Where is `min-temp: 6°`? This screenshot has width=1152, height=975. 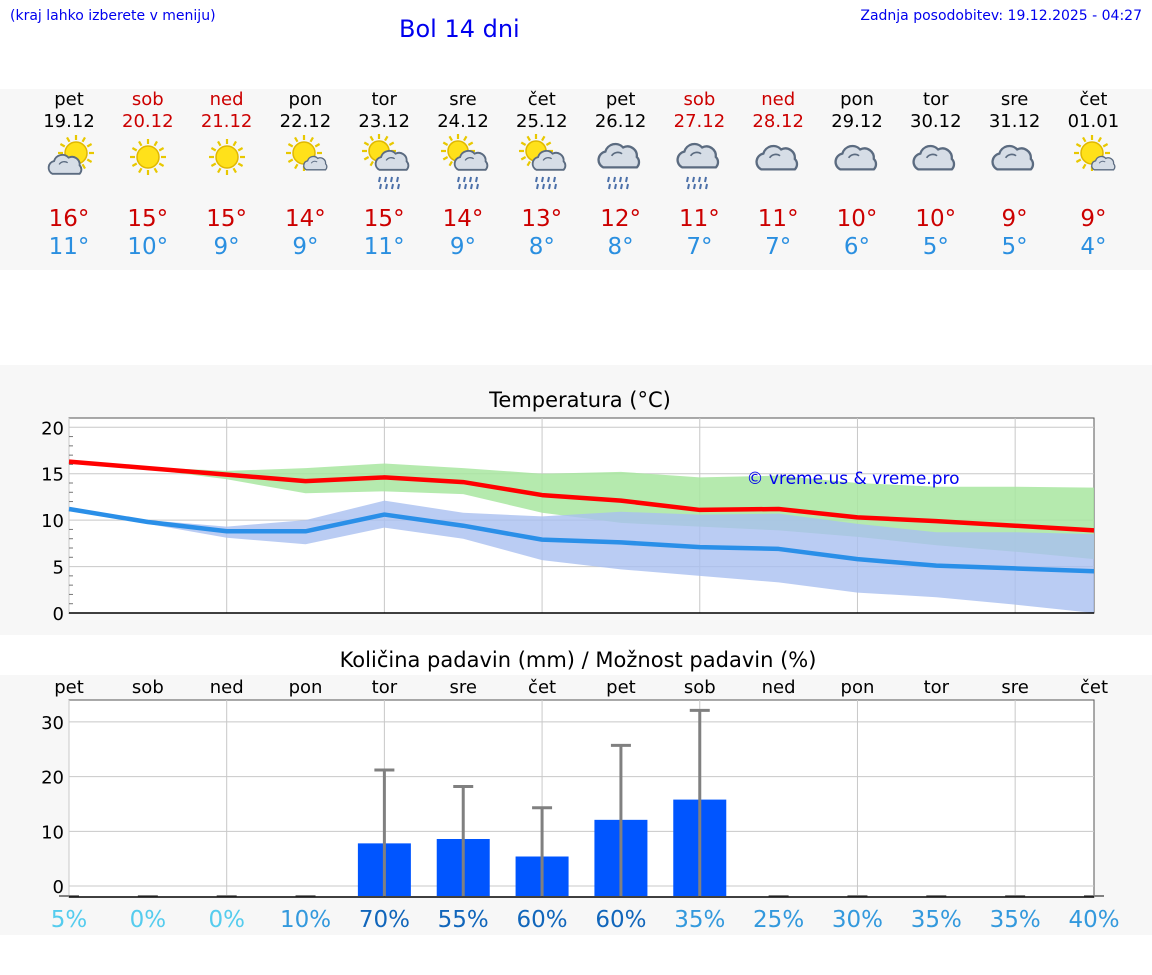 min-temp: 6° is located at coordinates (857, 247).